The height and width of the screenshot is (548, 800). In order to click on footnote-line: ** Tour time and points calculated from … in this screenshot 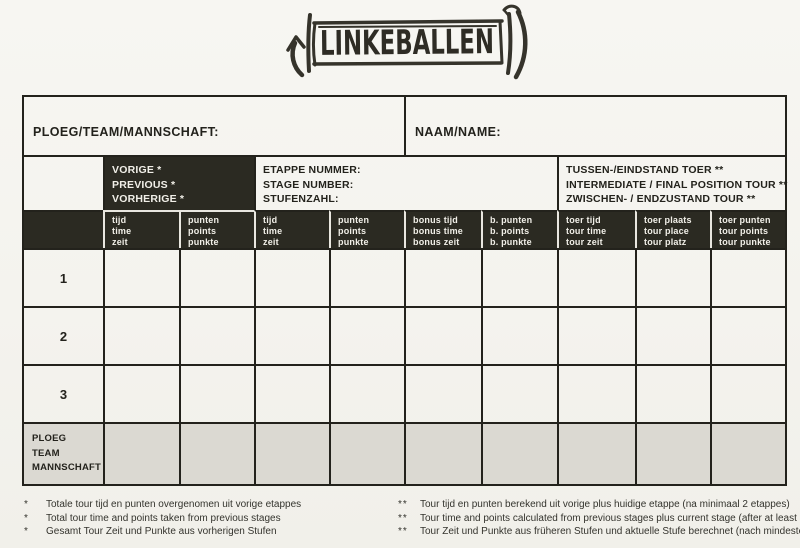, I will do `click(599, 519)`.